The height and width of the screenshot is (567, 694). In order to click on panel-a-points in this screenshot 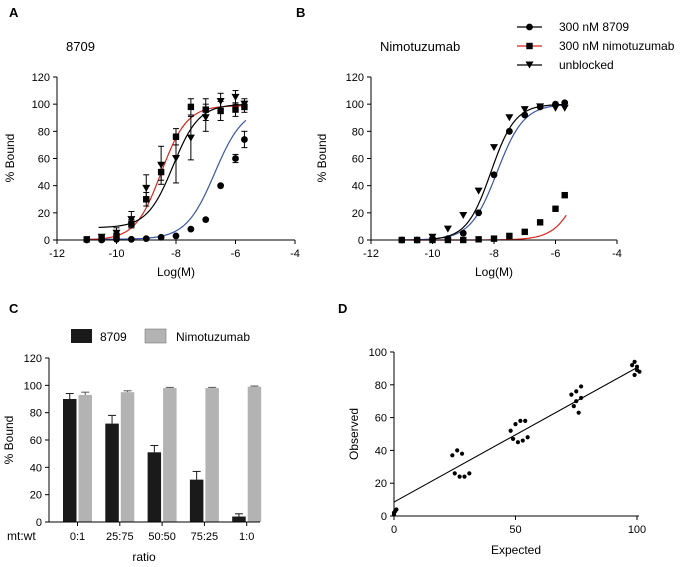, I will do `click(166, 168)`.